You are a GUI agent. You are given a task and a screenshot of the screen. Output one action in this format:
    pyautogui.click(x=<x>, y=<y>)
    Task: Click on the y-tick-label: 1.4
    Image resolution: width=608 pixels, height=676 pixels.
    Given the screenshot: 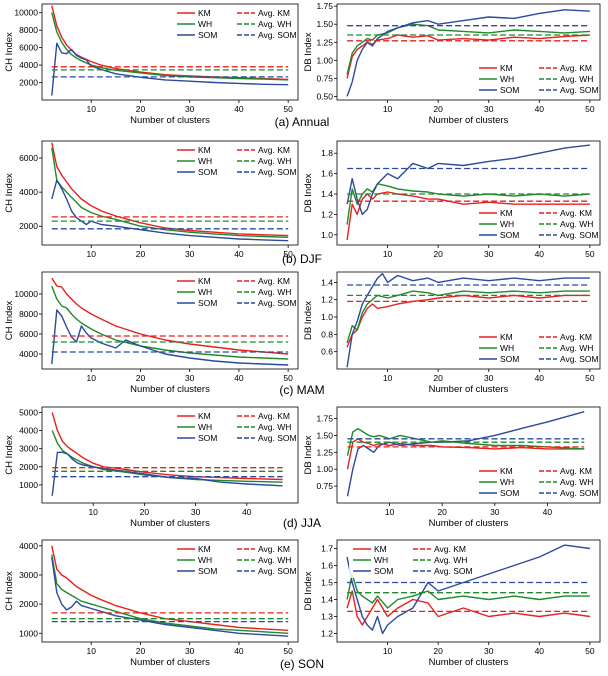 What is the action you would take?
    pyautogui.click(x=327, y=194)
    